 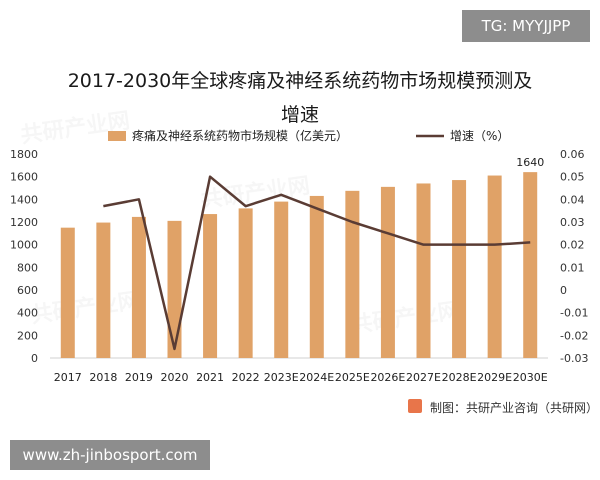 I want to click on left-axis-tick-label: 1800, so click(x=24, y=154).